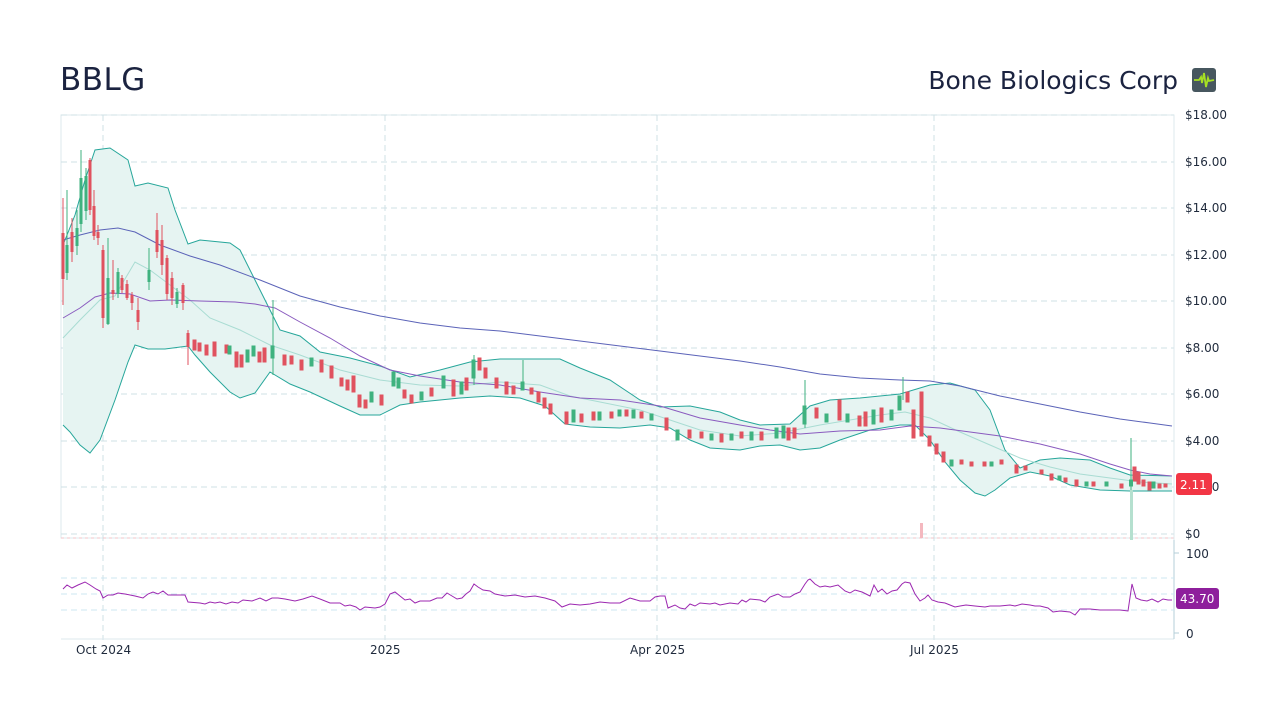  I want to click on ticker-symbol: BBLG, so click(103, 80).